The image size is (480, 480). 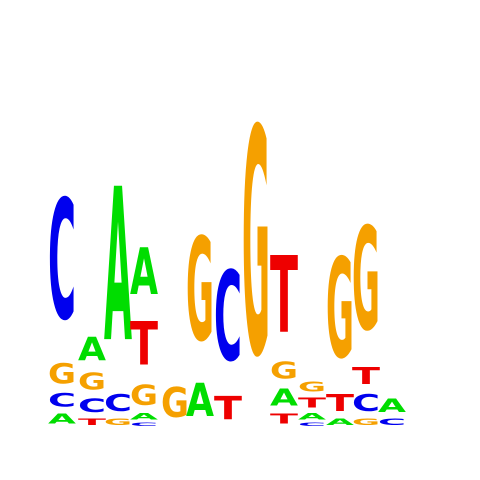 I want to click on logo-column-5: G, so click(x=175, y=403).